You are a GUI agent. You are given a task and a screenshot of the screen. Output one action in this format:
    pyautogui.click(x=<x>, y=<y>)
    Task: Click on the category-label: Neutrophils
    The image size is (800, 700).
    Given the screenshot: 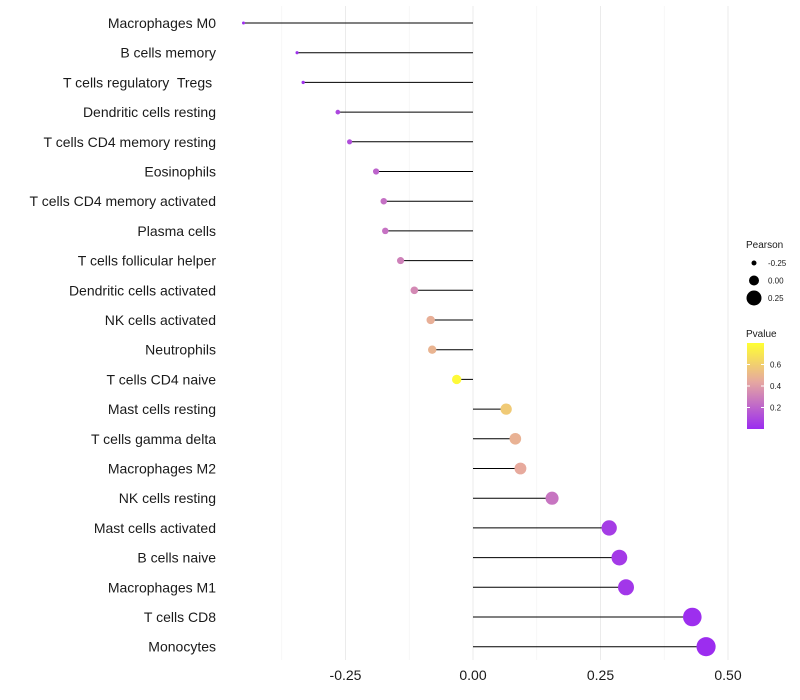 What is the action you would take?
    pyautogui.click(x=180, y=350)
    